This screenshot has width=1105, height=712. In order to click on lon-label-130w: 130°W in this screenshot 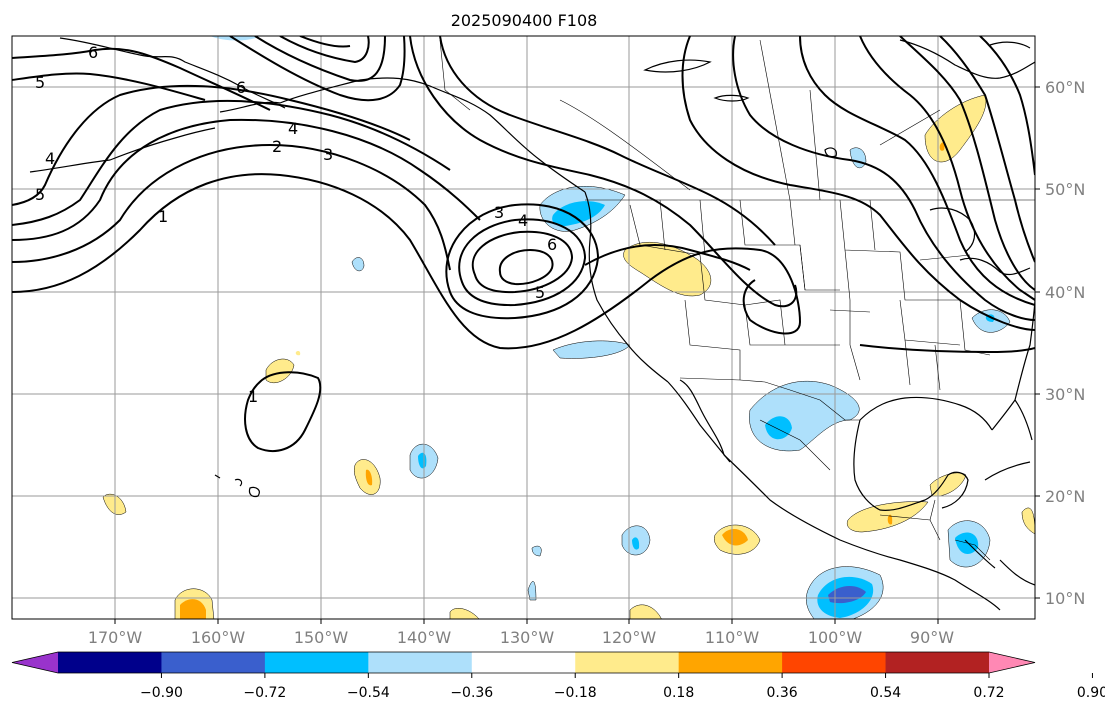, I will do `click(527, 637)`.